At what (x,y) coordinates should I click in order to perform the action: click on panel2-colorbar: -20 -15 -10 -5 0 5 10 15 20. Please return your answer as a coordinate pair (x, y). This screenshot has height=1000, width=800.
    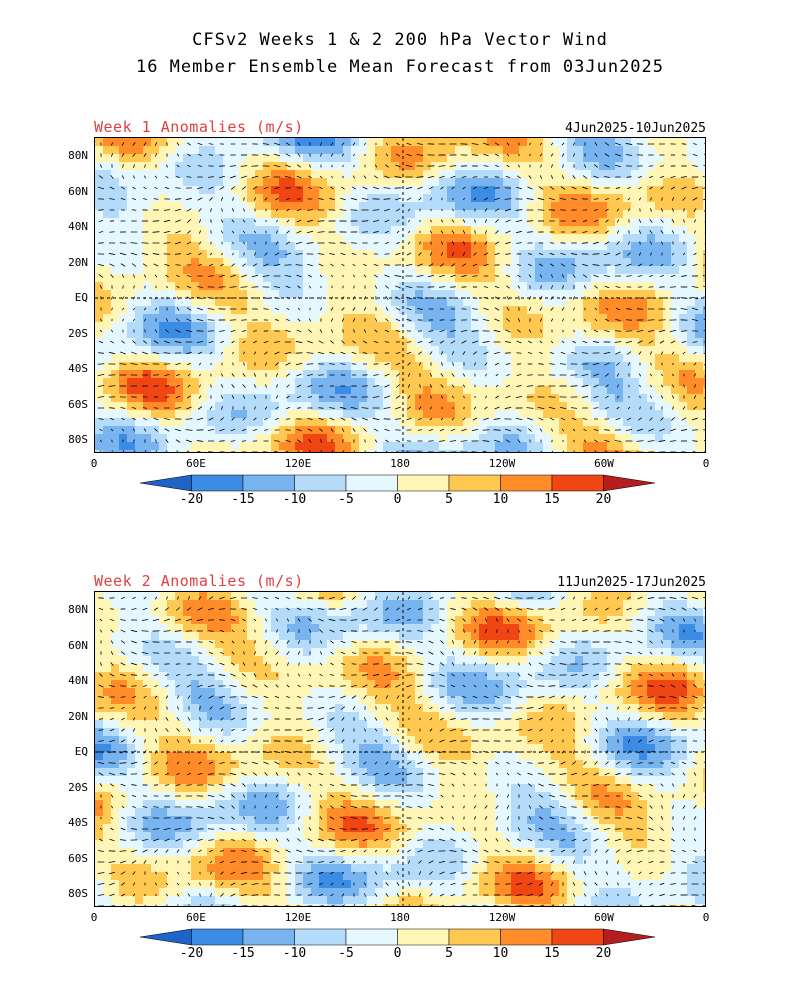
    Looking at the image, I should click on (399, 948).